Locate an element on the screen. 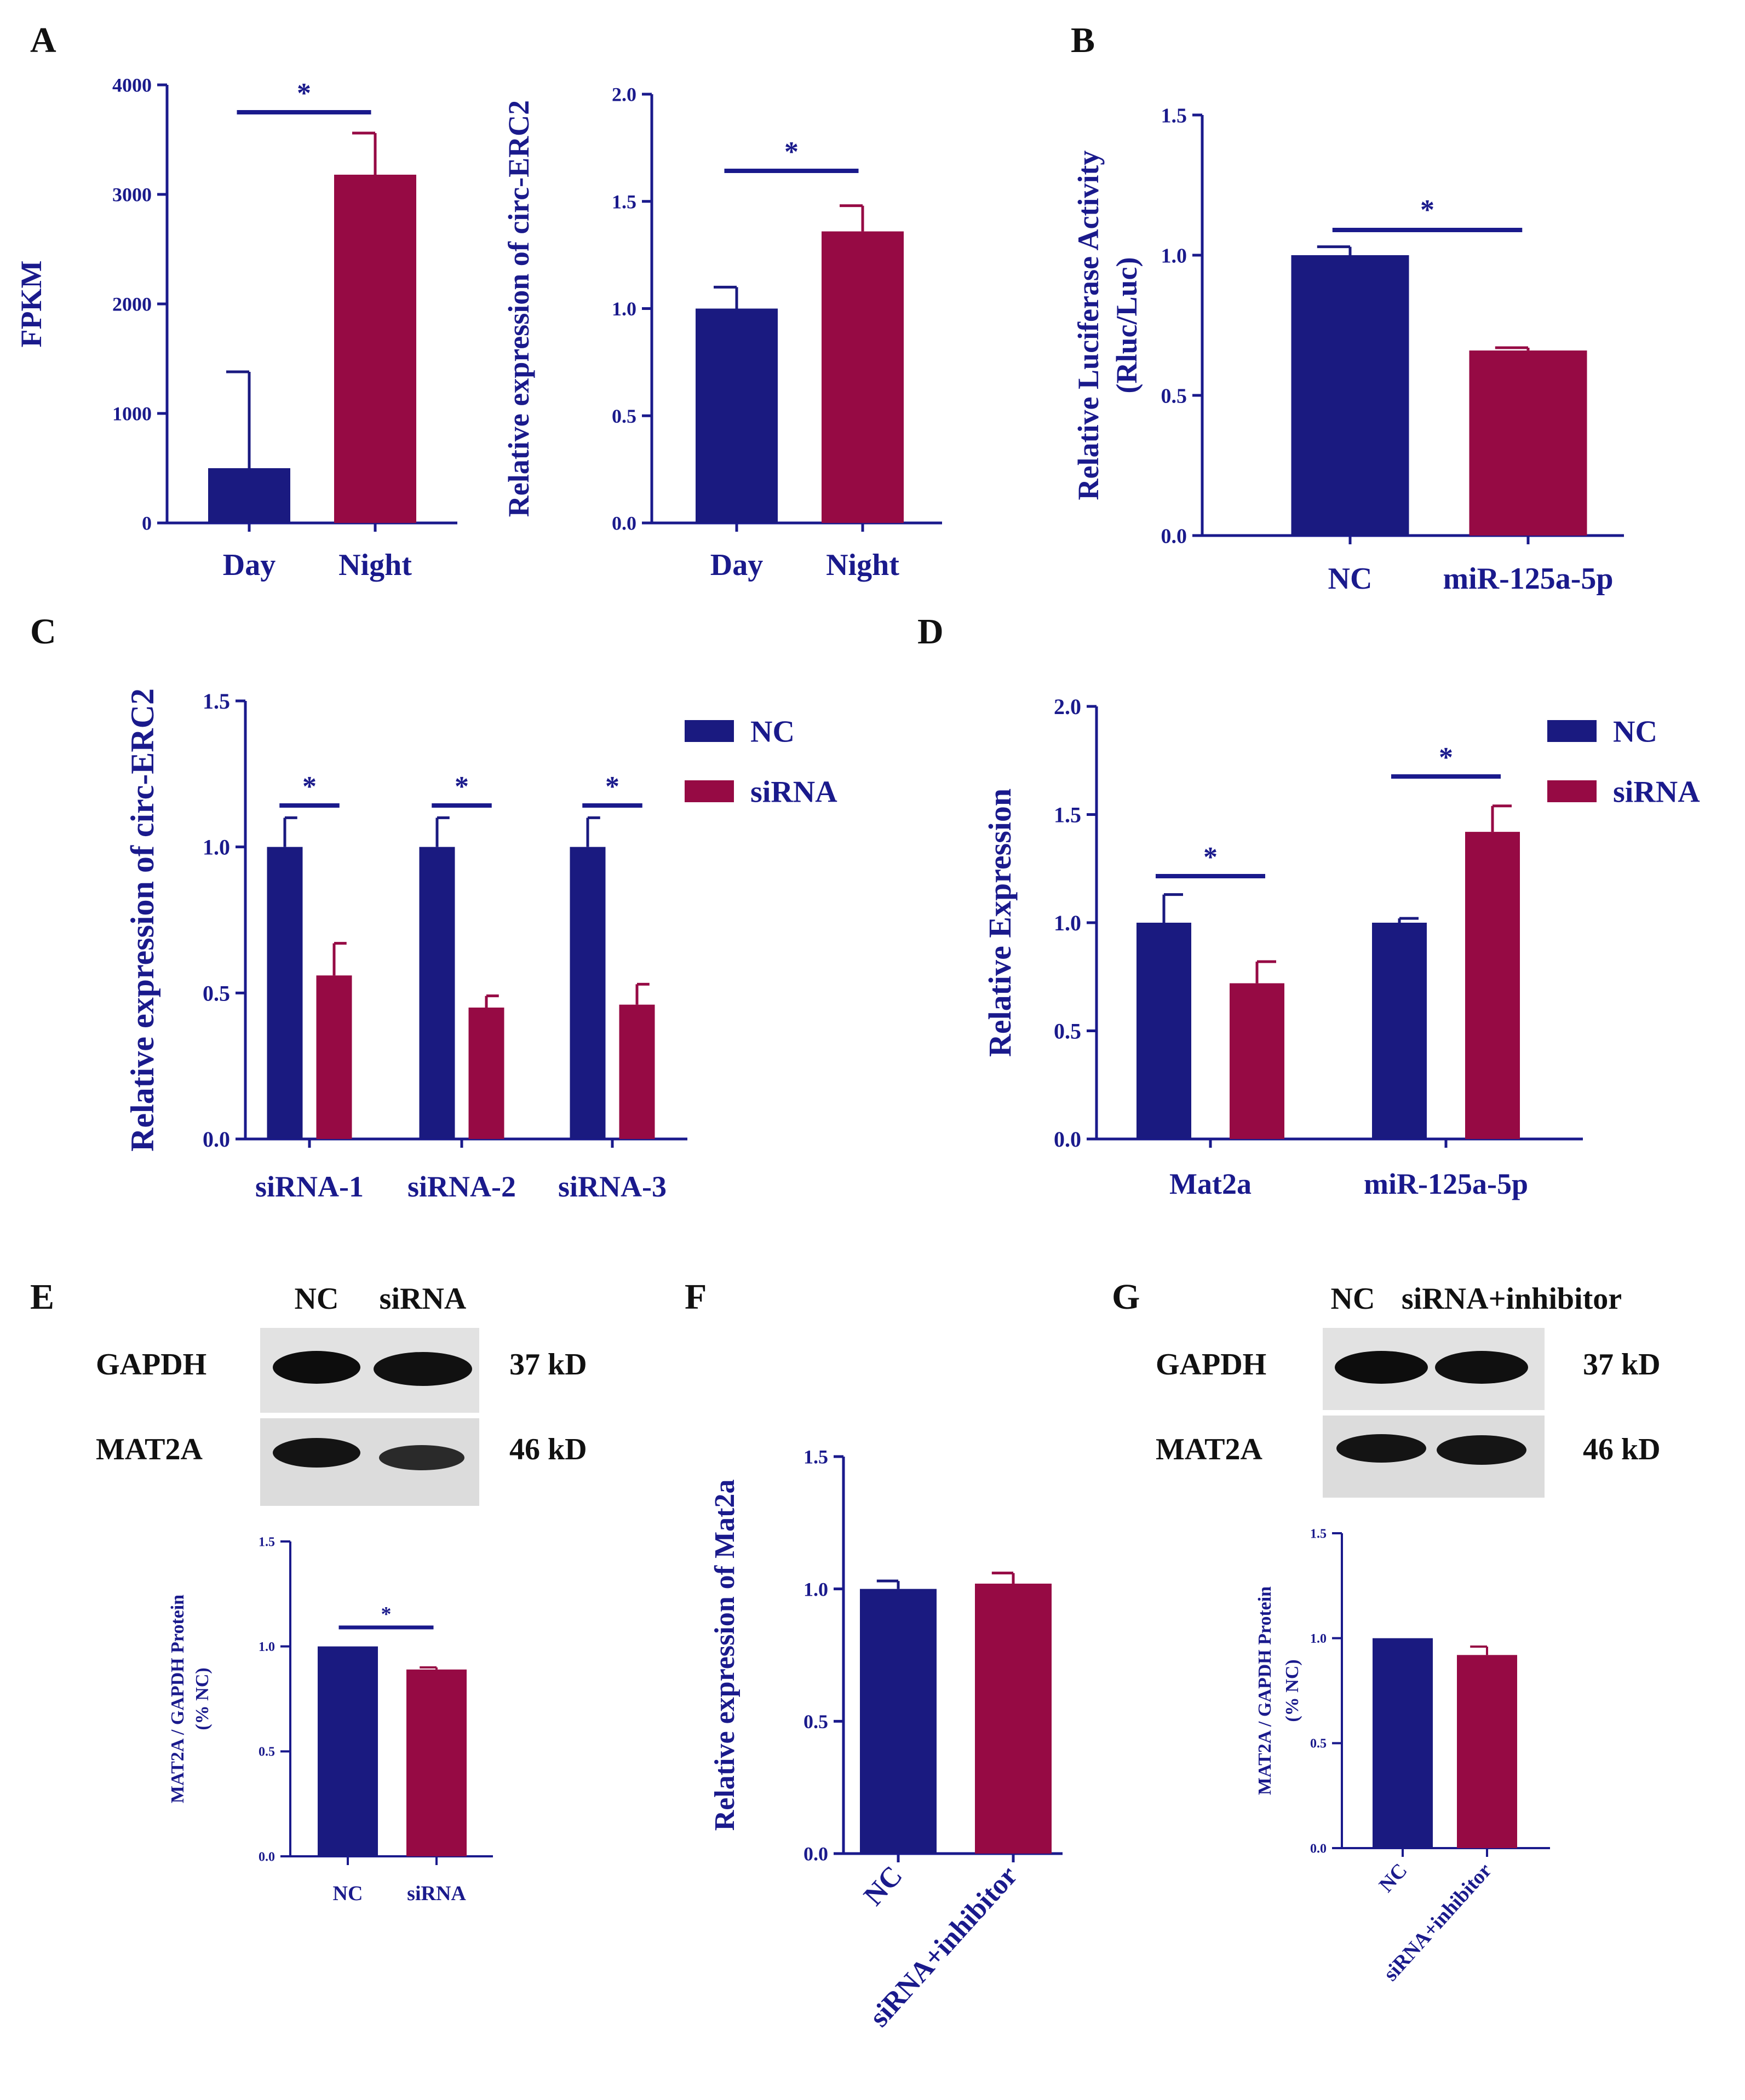 Image resolution: width=1745 pixels, height=2100 pixels. blot-g-size-gapdh: 37 kD is located at coordinates (1622, 1365).